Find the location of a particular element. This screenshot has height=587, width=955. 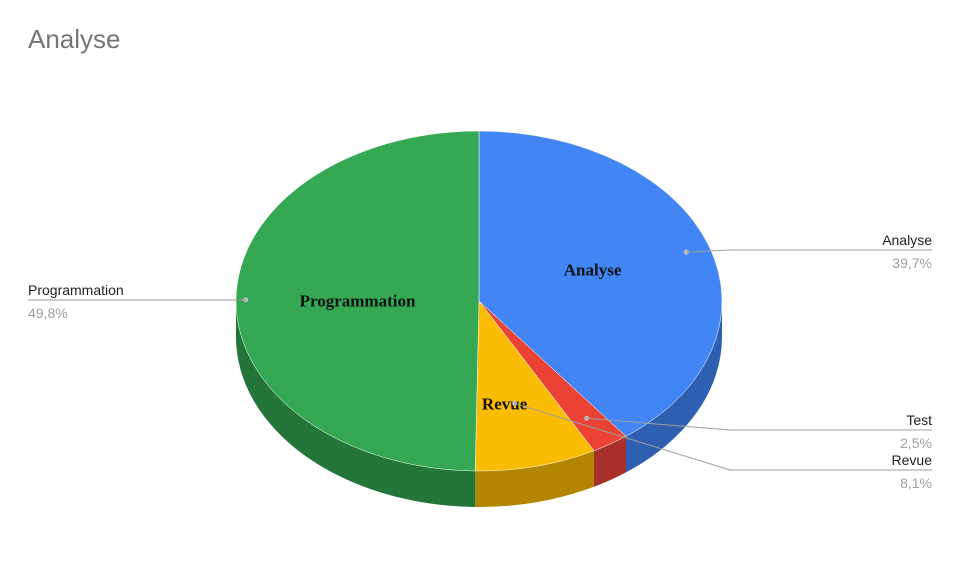

pie-slice-revue is located at coordinates (534, 386).